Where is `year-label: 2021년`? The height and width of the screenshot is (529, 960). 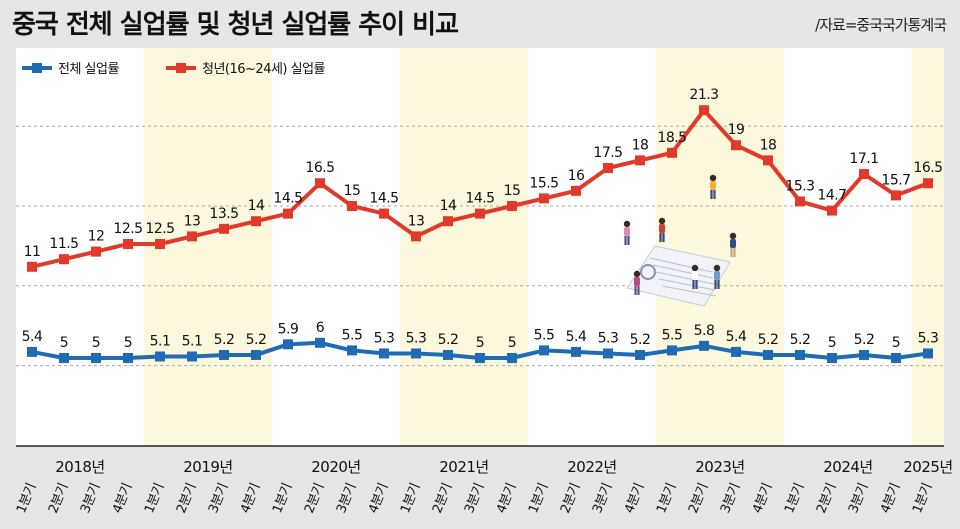 year-label: 2021년 is located at coordinates (463, 467).